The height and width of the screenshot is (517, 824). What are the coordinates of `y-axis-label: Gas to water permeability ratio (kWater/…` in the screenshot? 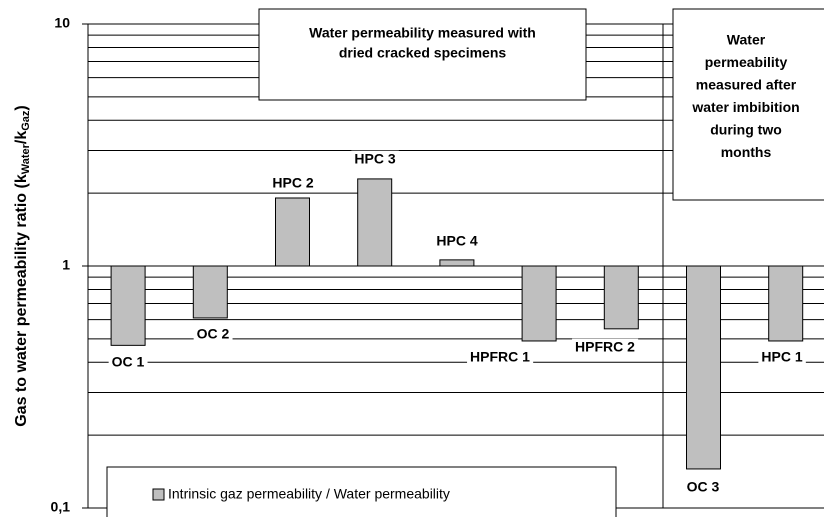 It's located at (22, 266).